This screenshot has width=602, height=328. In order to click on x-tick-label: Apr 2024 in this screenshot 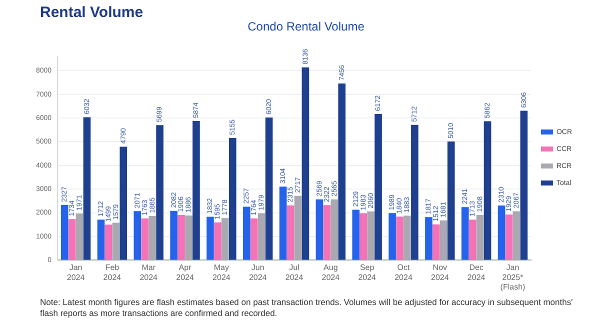, I will do `click(185, 272)`.